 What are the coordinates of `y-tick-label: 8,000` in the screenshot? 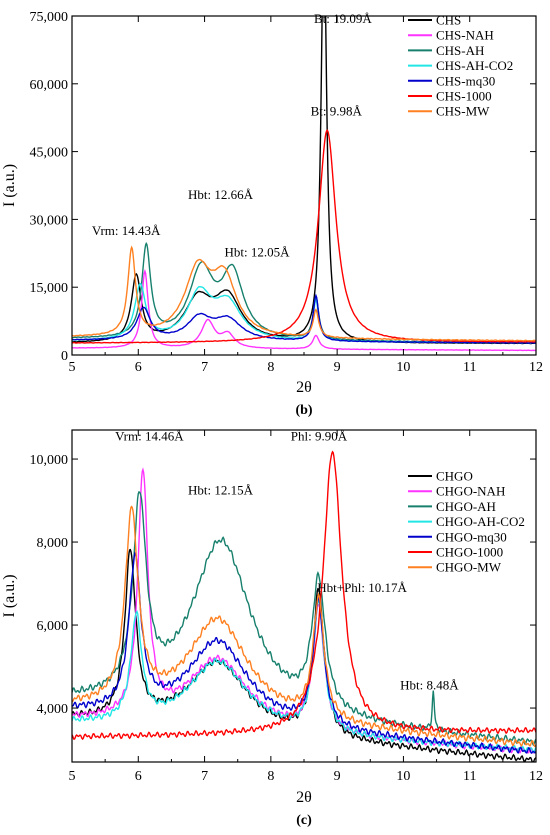 It's located at (53, 543).